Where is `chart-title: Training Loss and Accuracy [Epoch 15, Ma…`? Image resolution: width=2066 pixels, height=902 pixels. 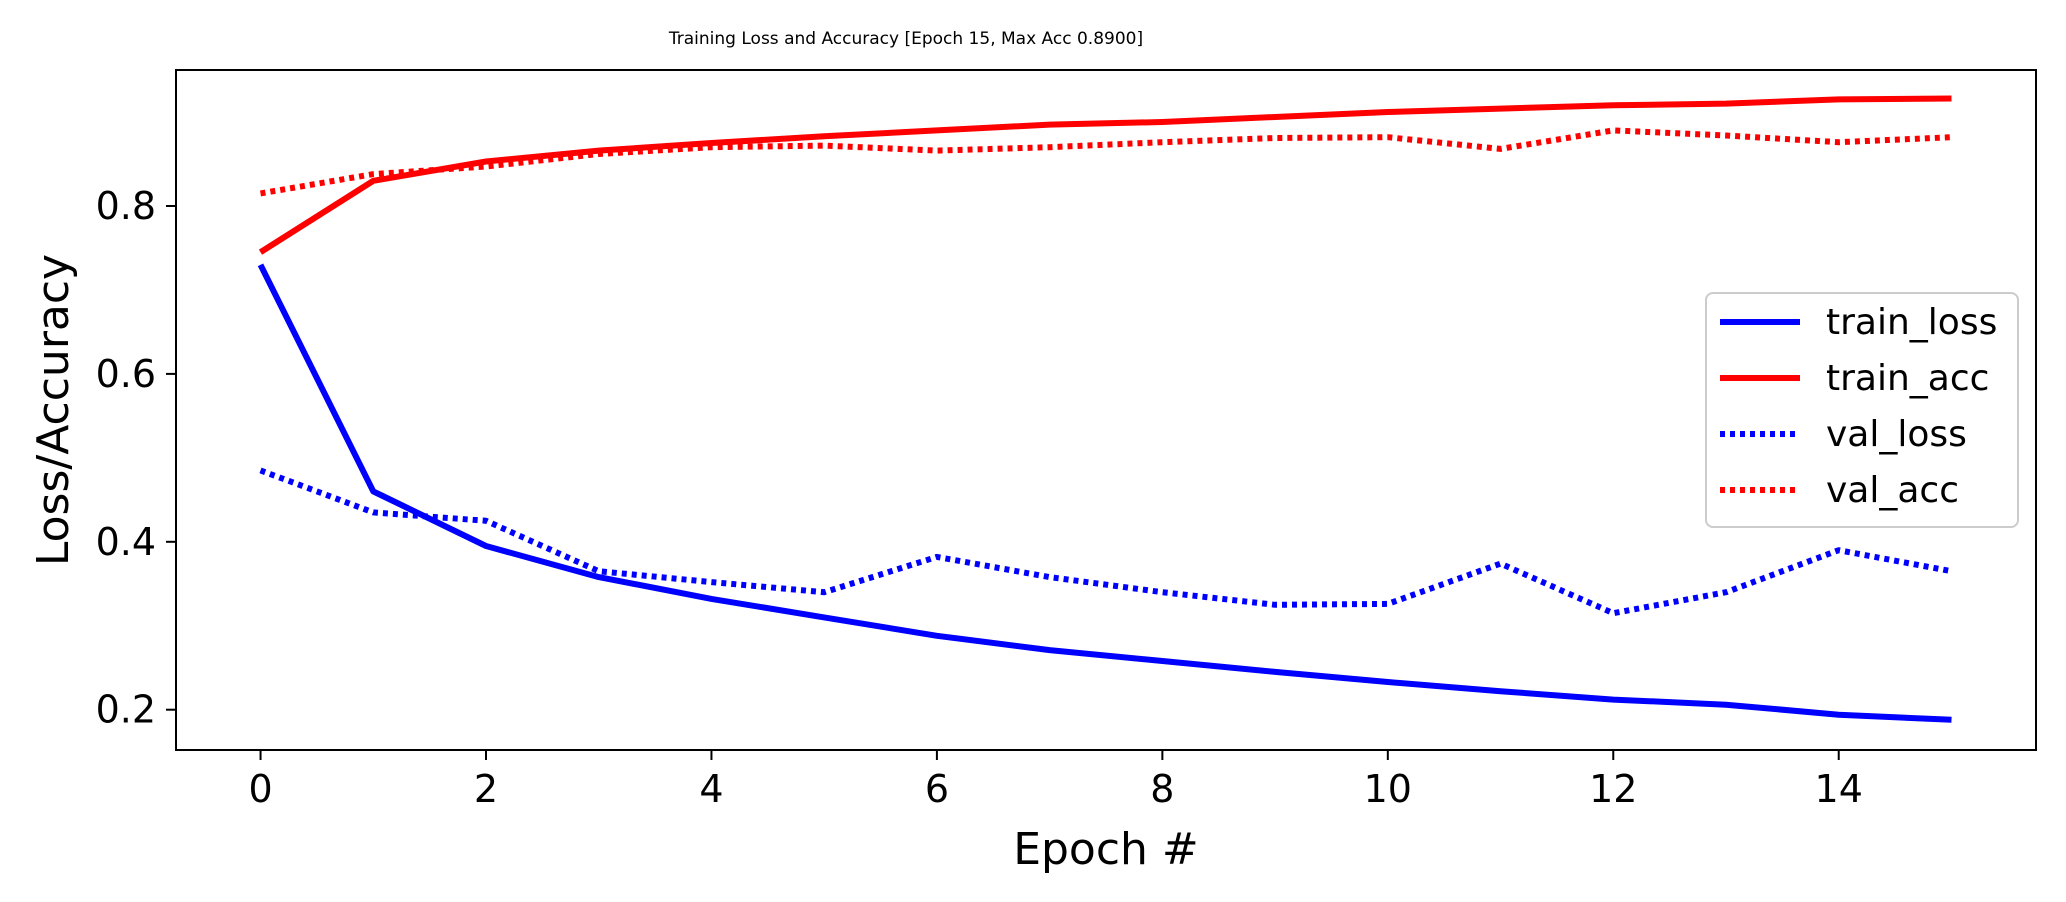
chart-title: Training Loss and Accuracy [Epoch 15, Ma… is located at coordinates (905, 39).